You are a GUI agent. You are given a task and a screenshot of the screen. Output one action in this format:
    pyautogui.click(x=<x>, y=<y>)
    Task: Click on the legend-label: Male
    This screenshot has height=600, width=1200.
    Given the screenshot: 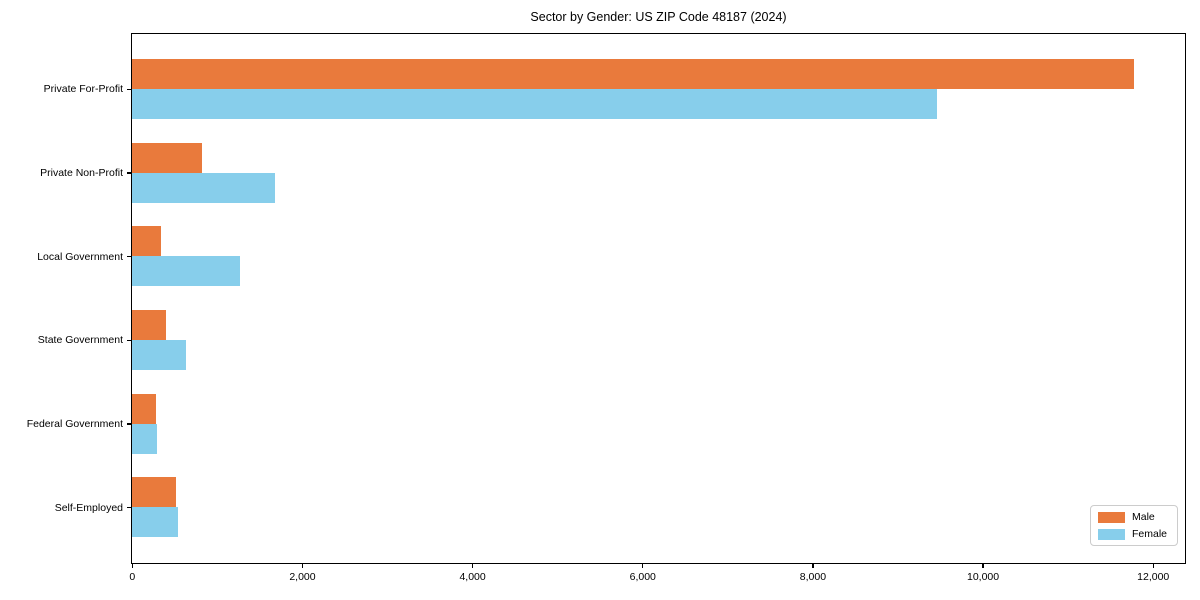 What is the action you would take?
    pyautogui.click(x=1143, y=517)
    